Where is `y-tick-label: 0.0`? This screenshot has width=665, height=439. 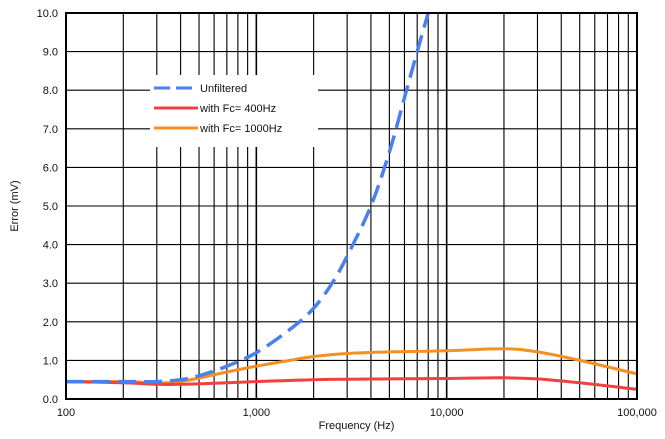
y-tick-label: 0.0 is located at coordinates (50, 400).